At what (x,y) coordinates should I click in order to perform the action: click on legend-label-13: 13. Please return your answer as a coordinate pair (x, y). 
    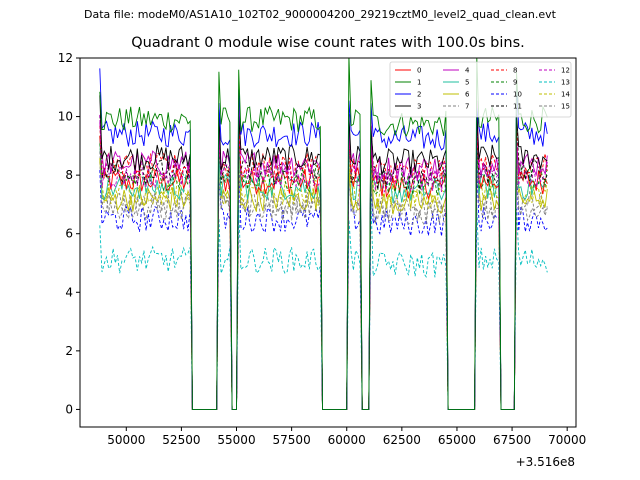
    Looking at the image, I should click on (565, 83).